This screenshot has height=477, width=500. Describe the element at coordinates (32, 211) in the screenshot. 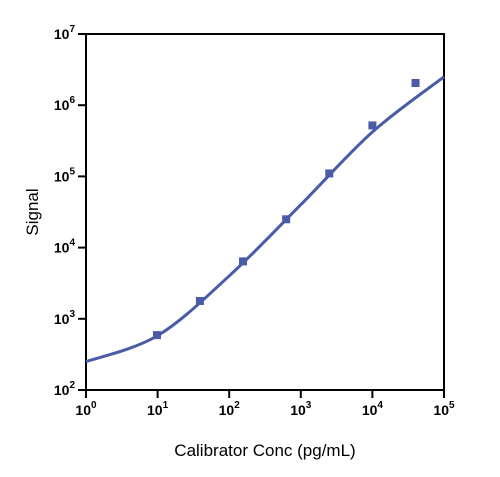

I see `y-axis-title: Signal` at that location.